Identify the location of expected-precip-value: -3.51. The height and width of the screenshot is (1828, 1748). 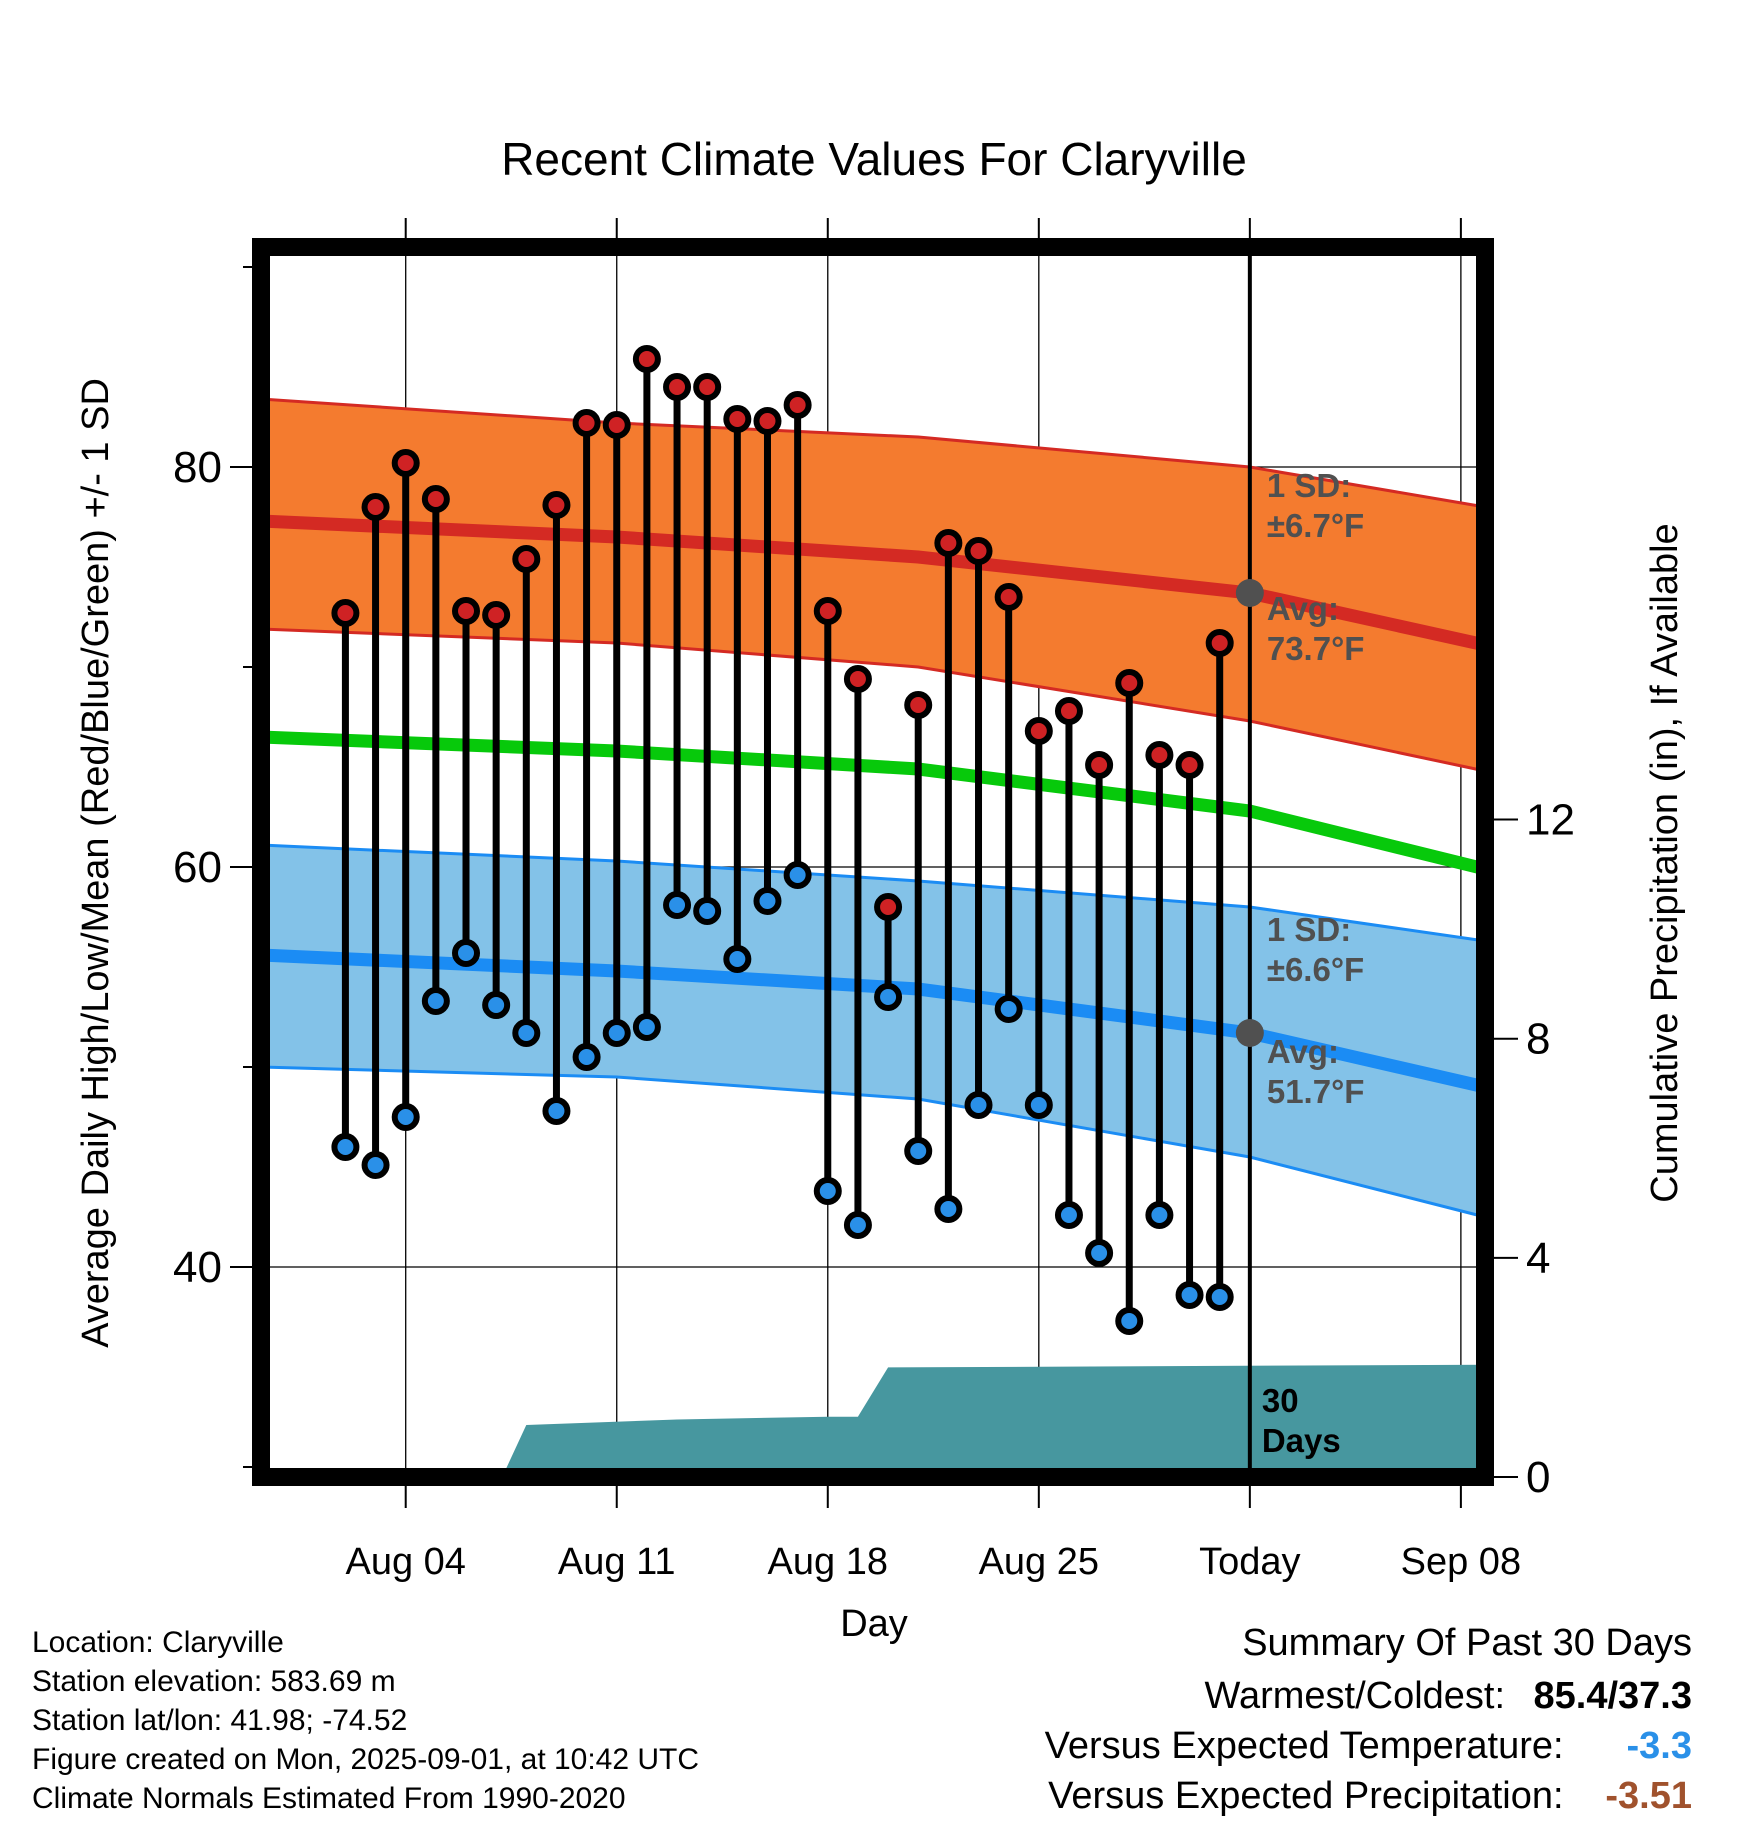
(1648, 1796).